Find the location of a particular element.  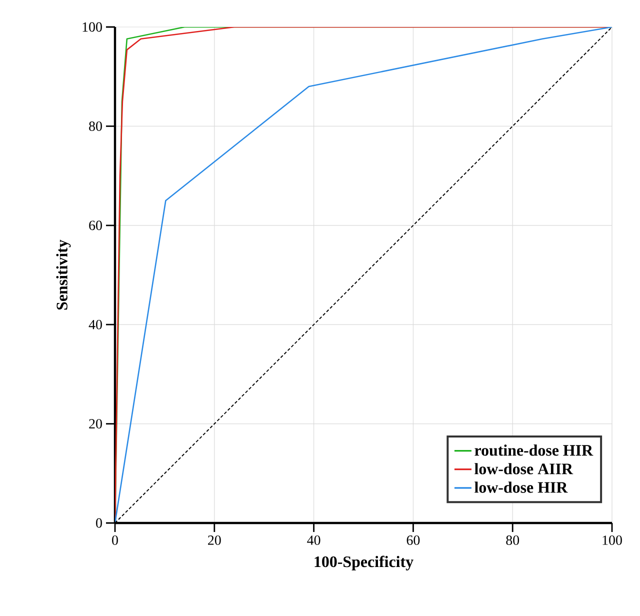

x-tick-label: 20 is located at coordinates (214, 540).